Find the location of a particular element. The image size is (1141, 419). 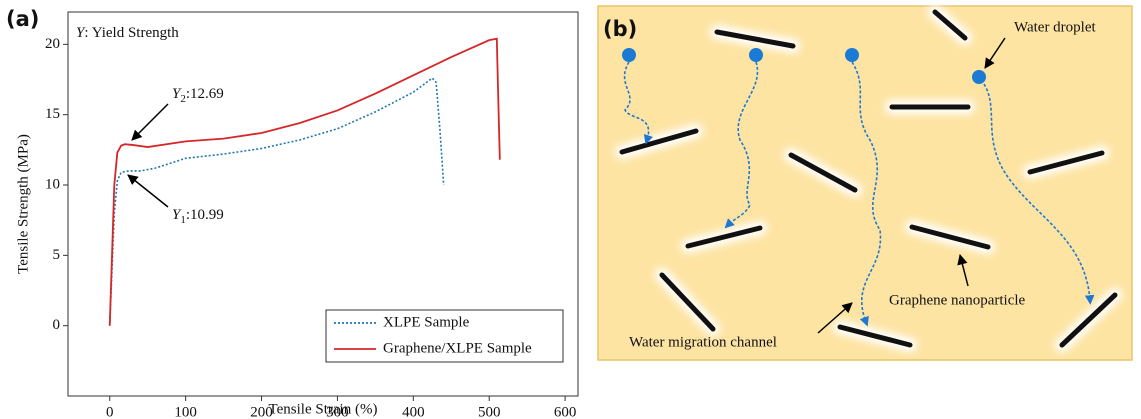

annotation: Y2:12.69 is located at coordinates (198, 95).